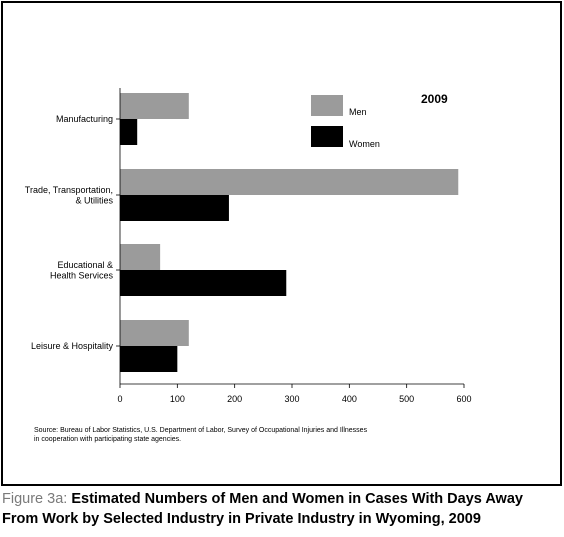  I want to click on category-label-2: Educational & Health Services, so click(82, 270).